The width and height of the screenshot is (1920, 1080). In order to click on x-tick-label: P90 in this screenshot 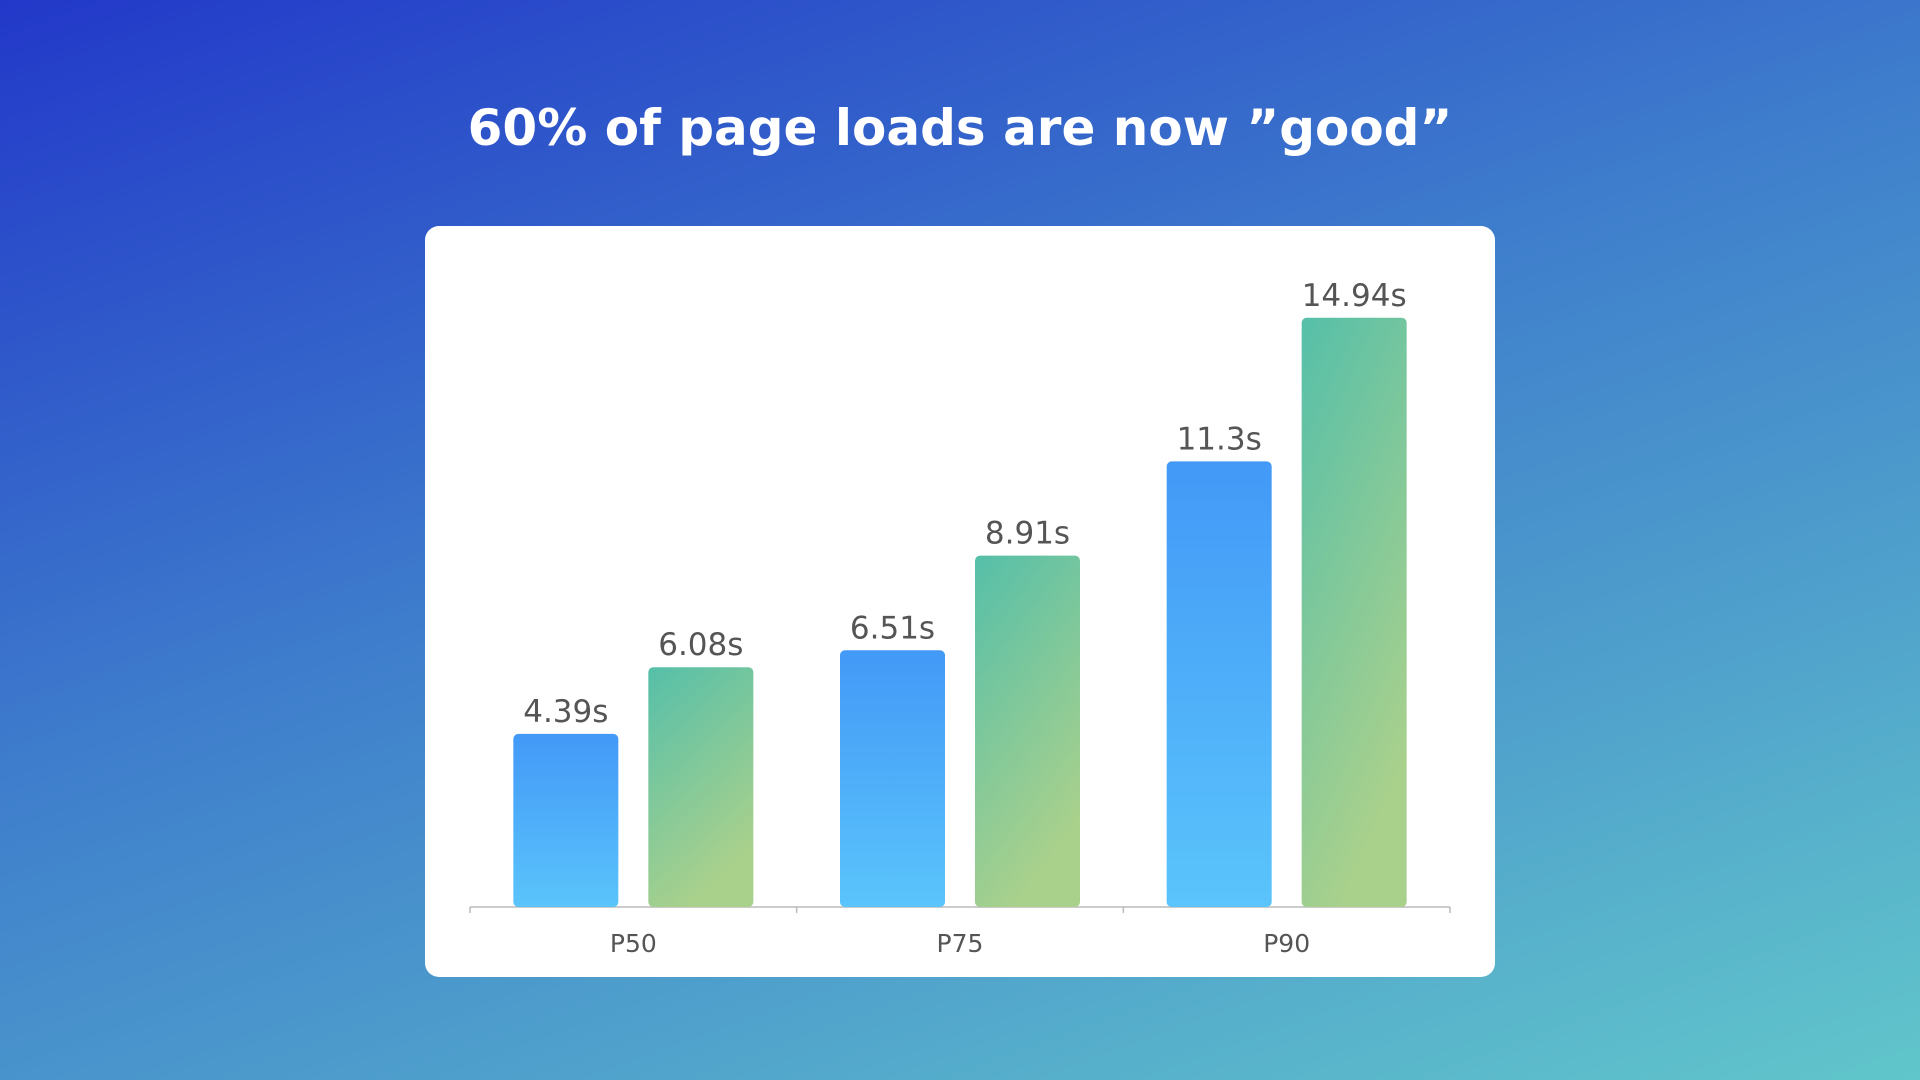, I will do `click(1286, 943)`.